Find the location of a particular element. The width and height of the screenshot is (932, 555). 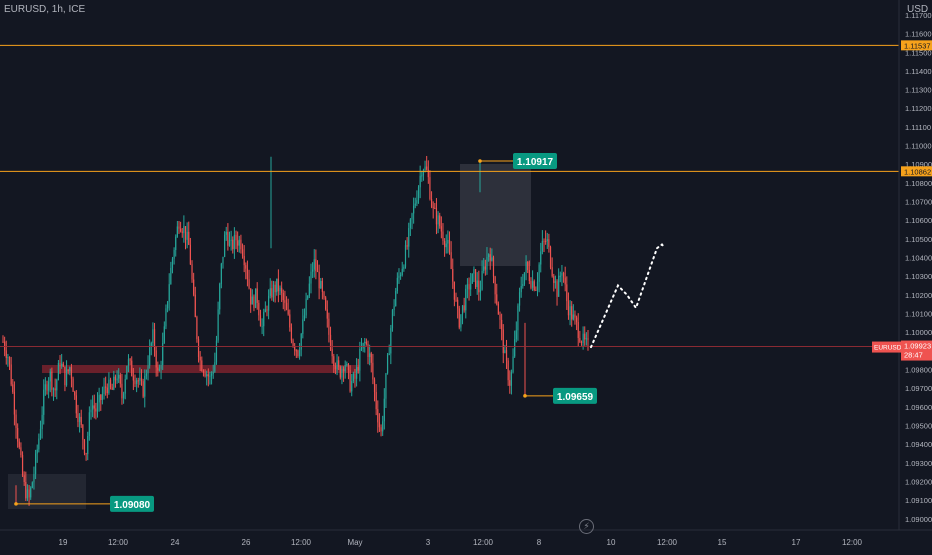

price-tick-label: 1.09000 is located at coordinates (918, 519).